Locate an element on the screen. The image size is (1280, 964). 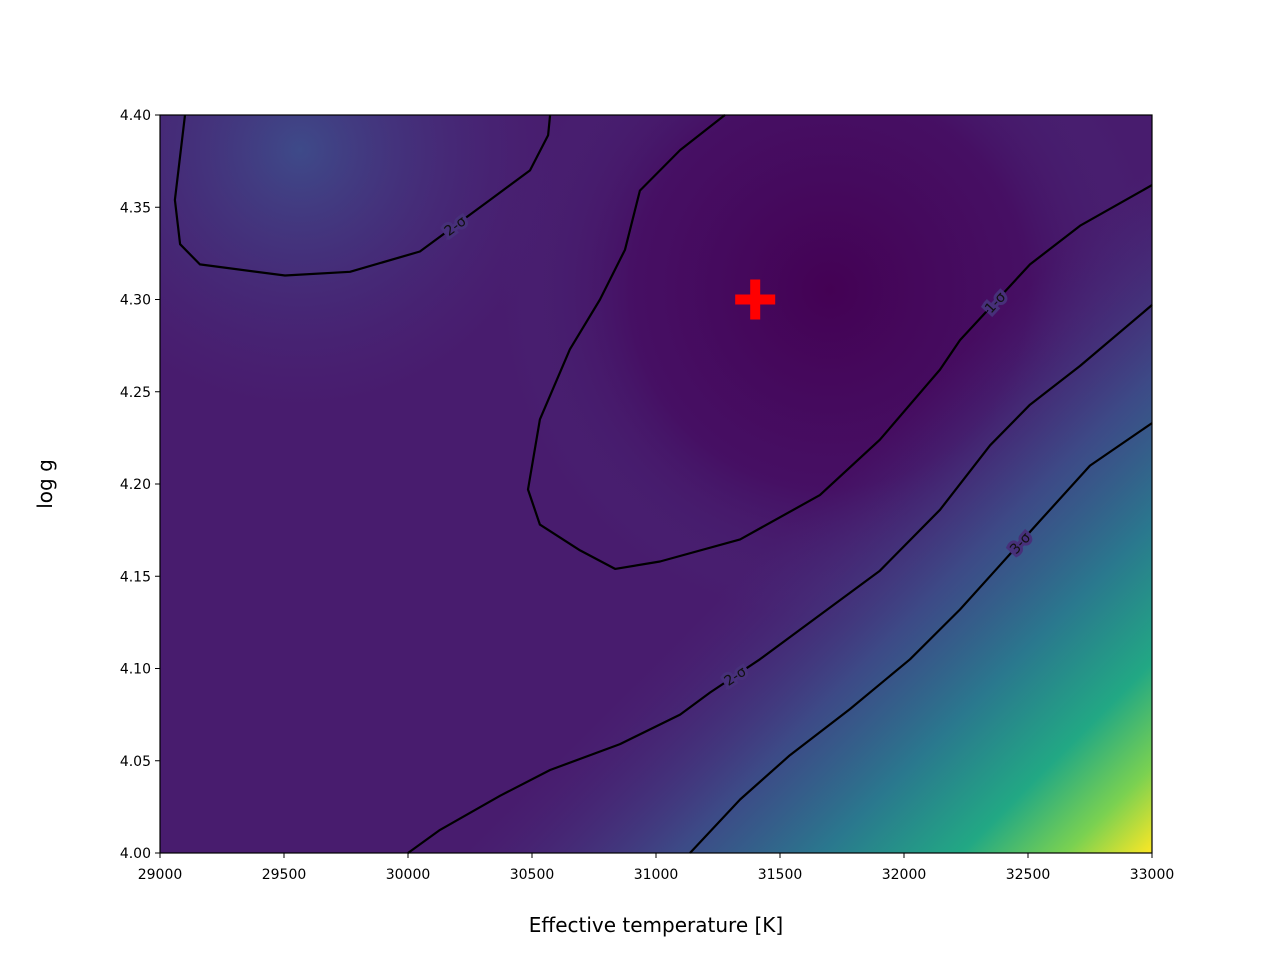
y-tick-label: 4.40 is located at coordinates (135, 116).